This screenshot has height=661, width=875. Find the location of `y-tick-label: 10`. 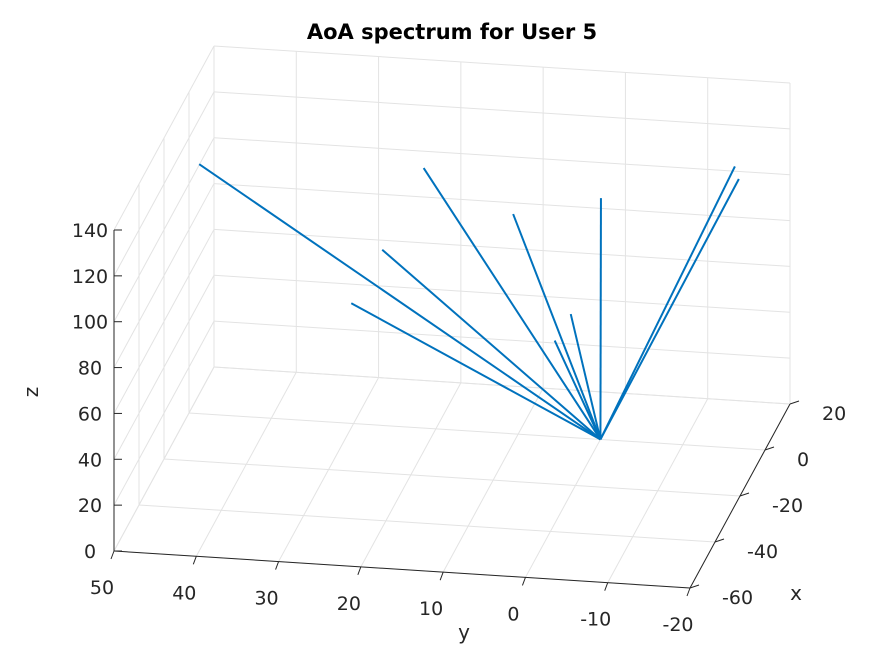

y-tick-label: 10 is located at coordinates (431, 609).